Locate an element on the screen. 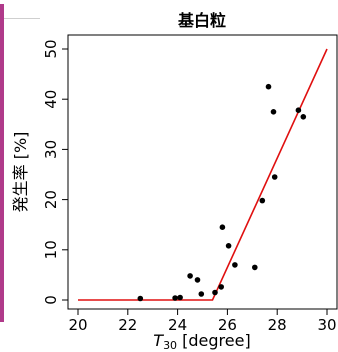 Image resolution: width=338 pixels, height=352 pixels. x-axis-label-unit: [degree] is located at coordinates (214, 340).